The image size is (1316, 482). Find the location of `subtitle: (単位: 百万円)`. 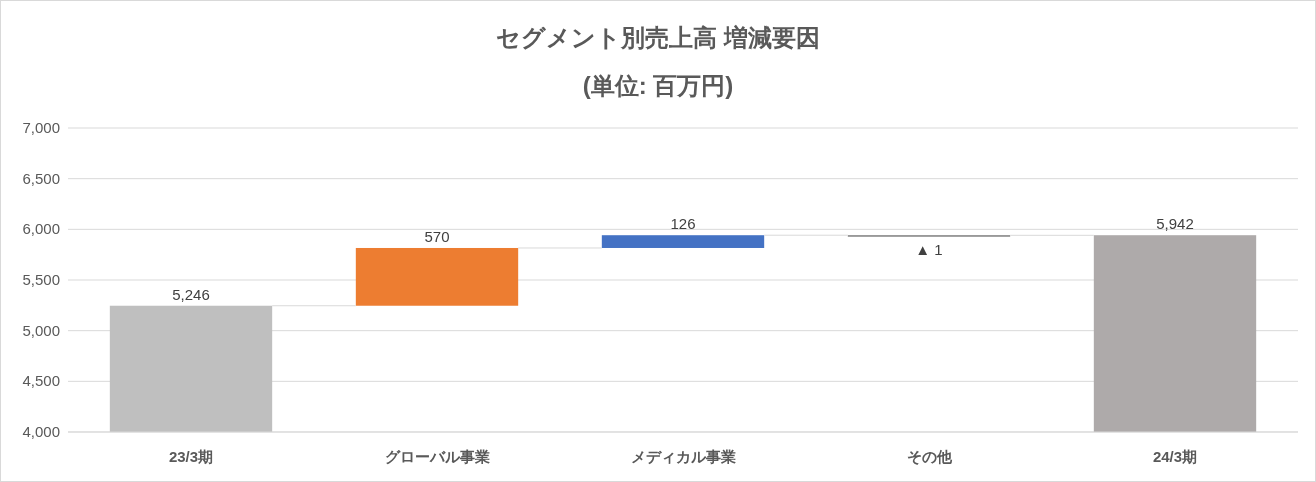

subtitle: (単位: 百万円) is located at coordinates (658, 85).